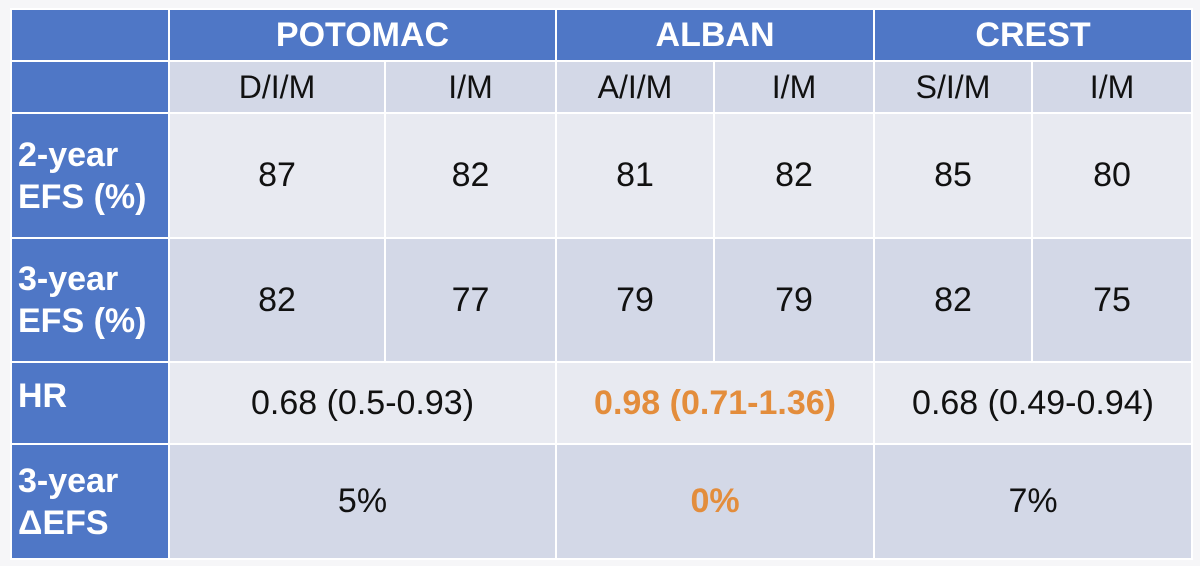 The image size is (1200, 566). I want to click on table-cell: 81, so click(635, 175).